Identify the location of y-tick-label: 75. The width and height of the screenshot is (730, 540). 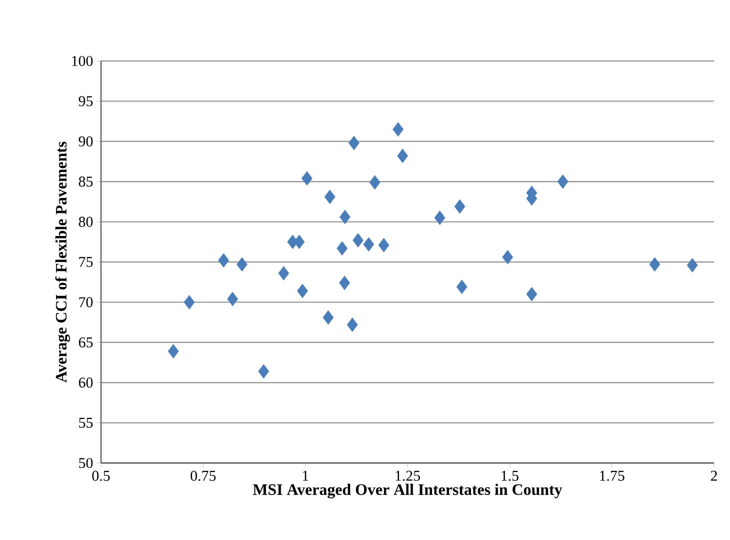
(86, 262).